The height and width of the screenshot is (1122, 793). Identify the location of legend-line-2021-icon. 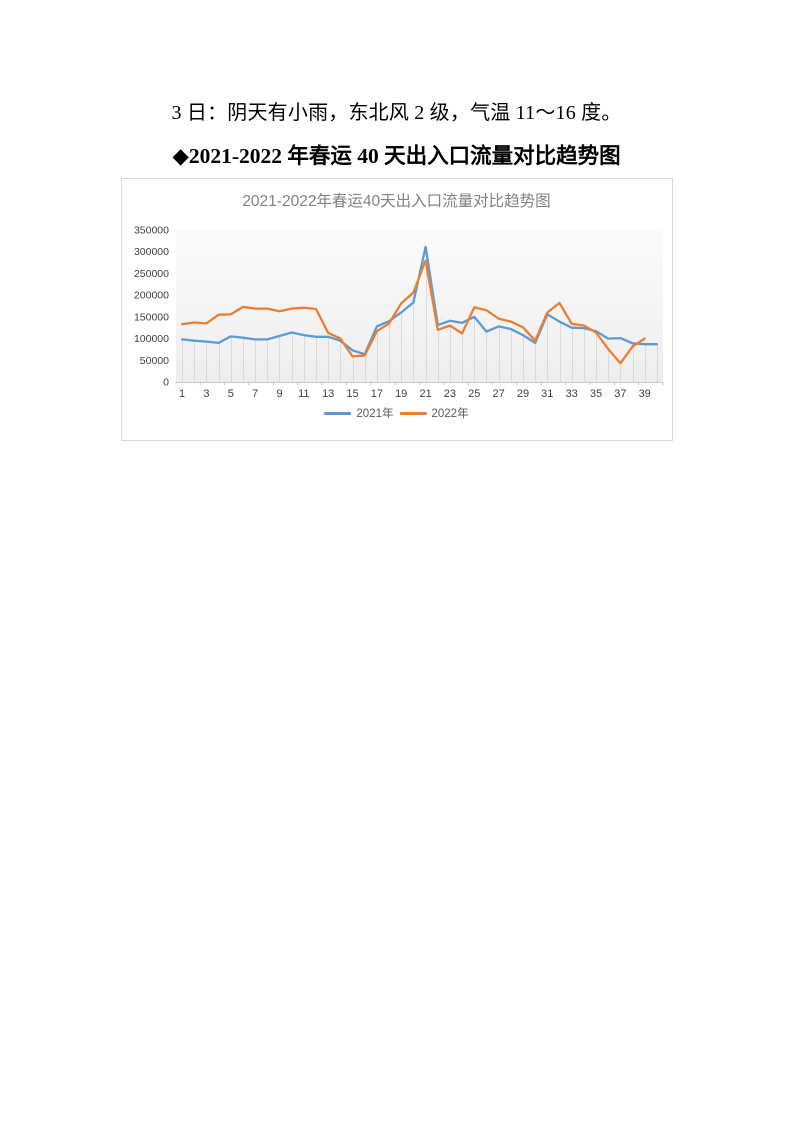
(338, 413).